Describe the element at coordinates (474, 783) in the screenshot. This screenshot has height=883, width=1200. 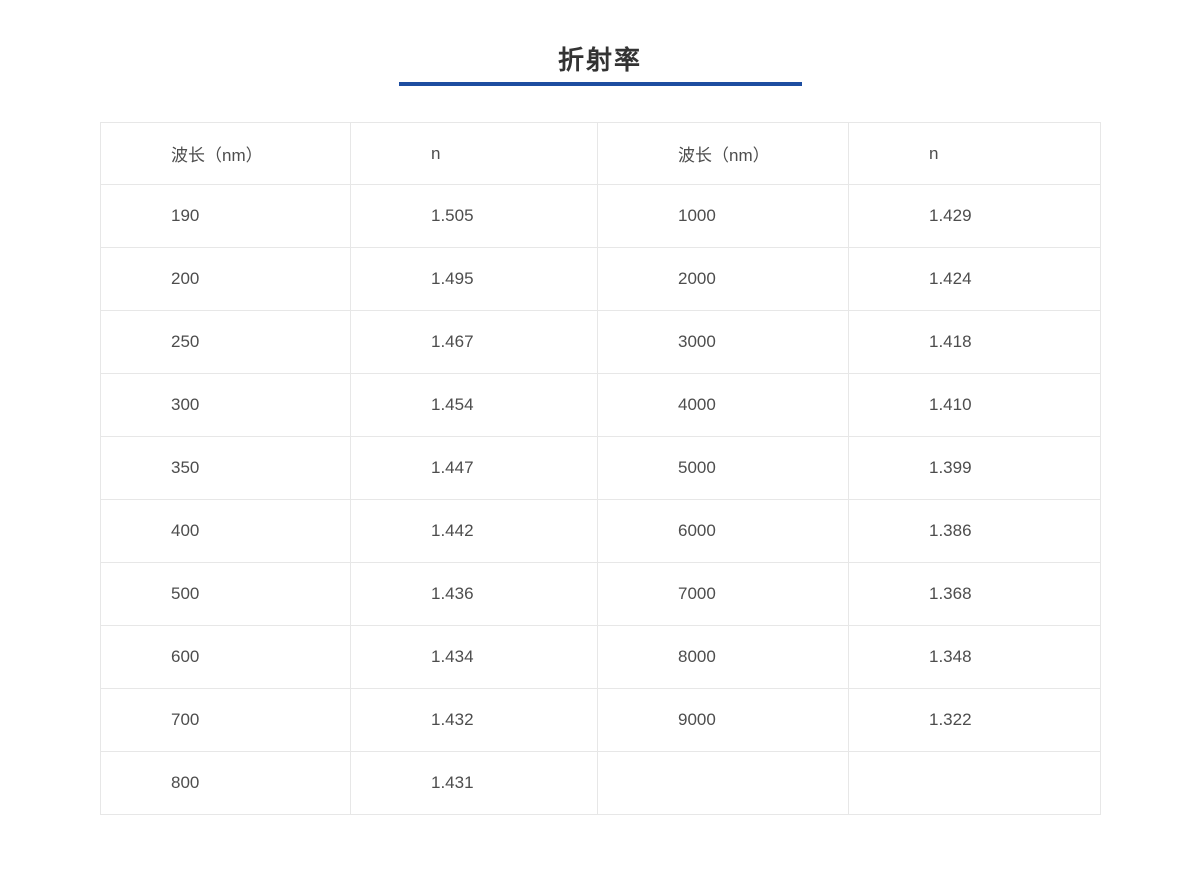
I see `table-cell: 1.431` at that location.